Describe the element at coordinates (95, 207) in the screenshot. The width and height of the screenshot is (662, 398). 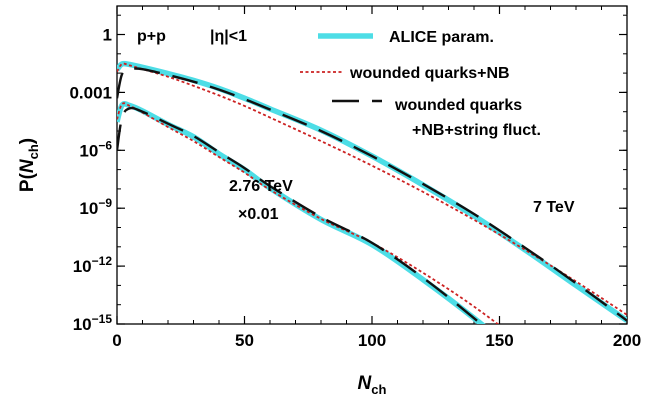
I see `y-tick-label: 10⁻⁹` at that location.